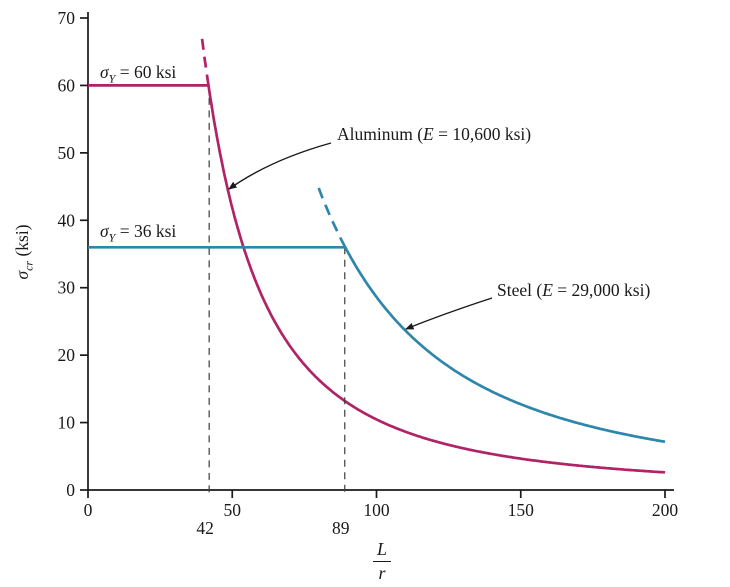  Describe the element at coordinates (482, 134) in the screenshot. I see `callout-text: = 10,600 ksi)` at that location.